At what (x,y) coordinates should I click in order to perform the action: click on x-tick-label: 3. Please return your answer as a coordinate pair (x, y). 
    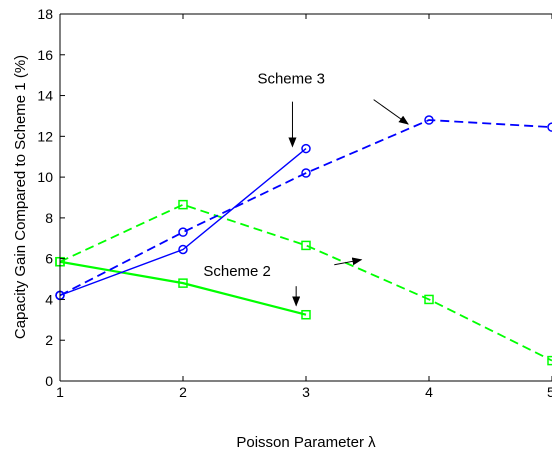
    Looking at the image, I should click on (306, 392).